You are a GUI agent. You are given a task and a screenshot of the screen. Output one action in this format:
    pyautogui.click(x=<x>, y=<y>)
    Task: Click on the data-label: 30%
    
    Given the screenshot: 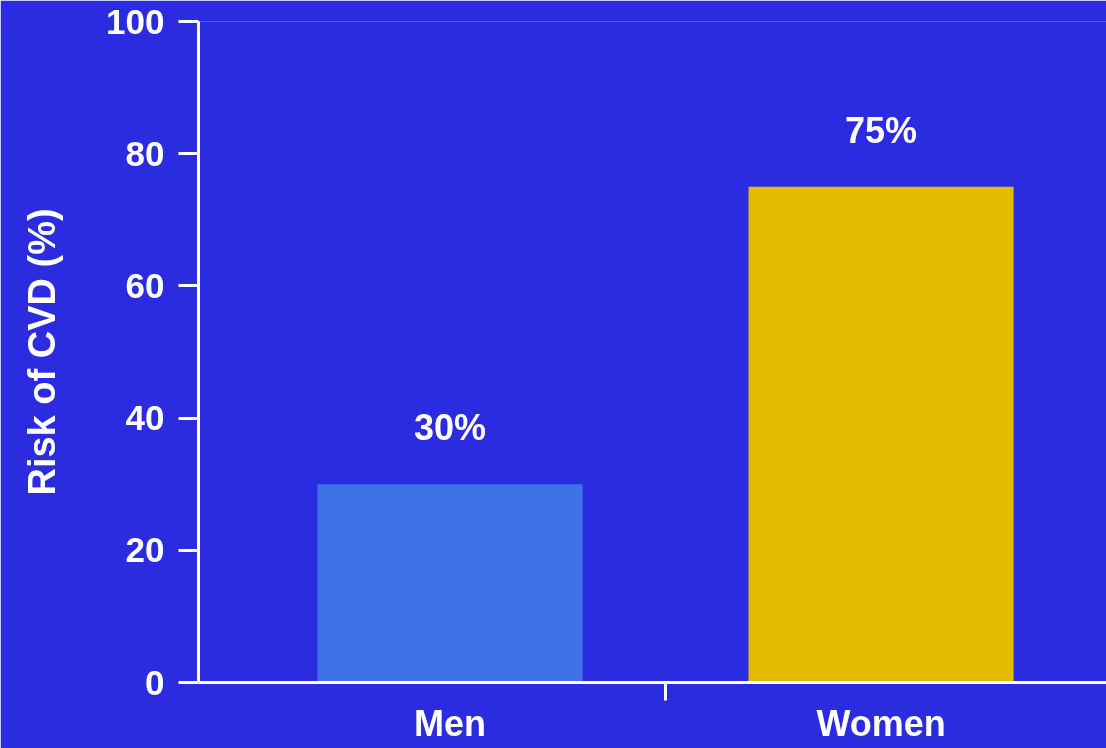 What is the action you would take?
    pyautogui.click(x=450, y=428)
    